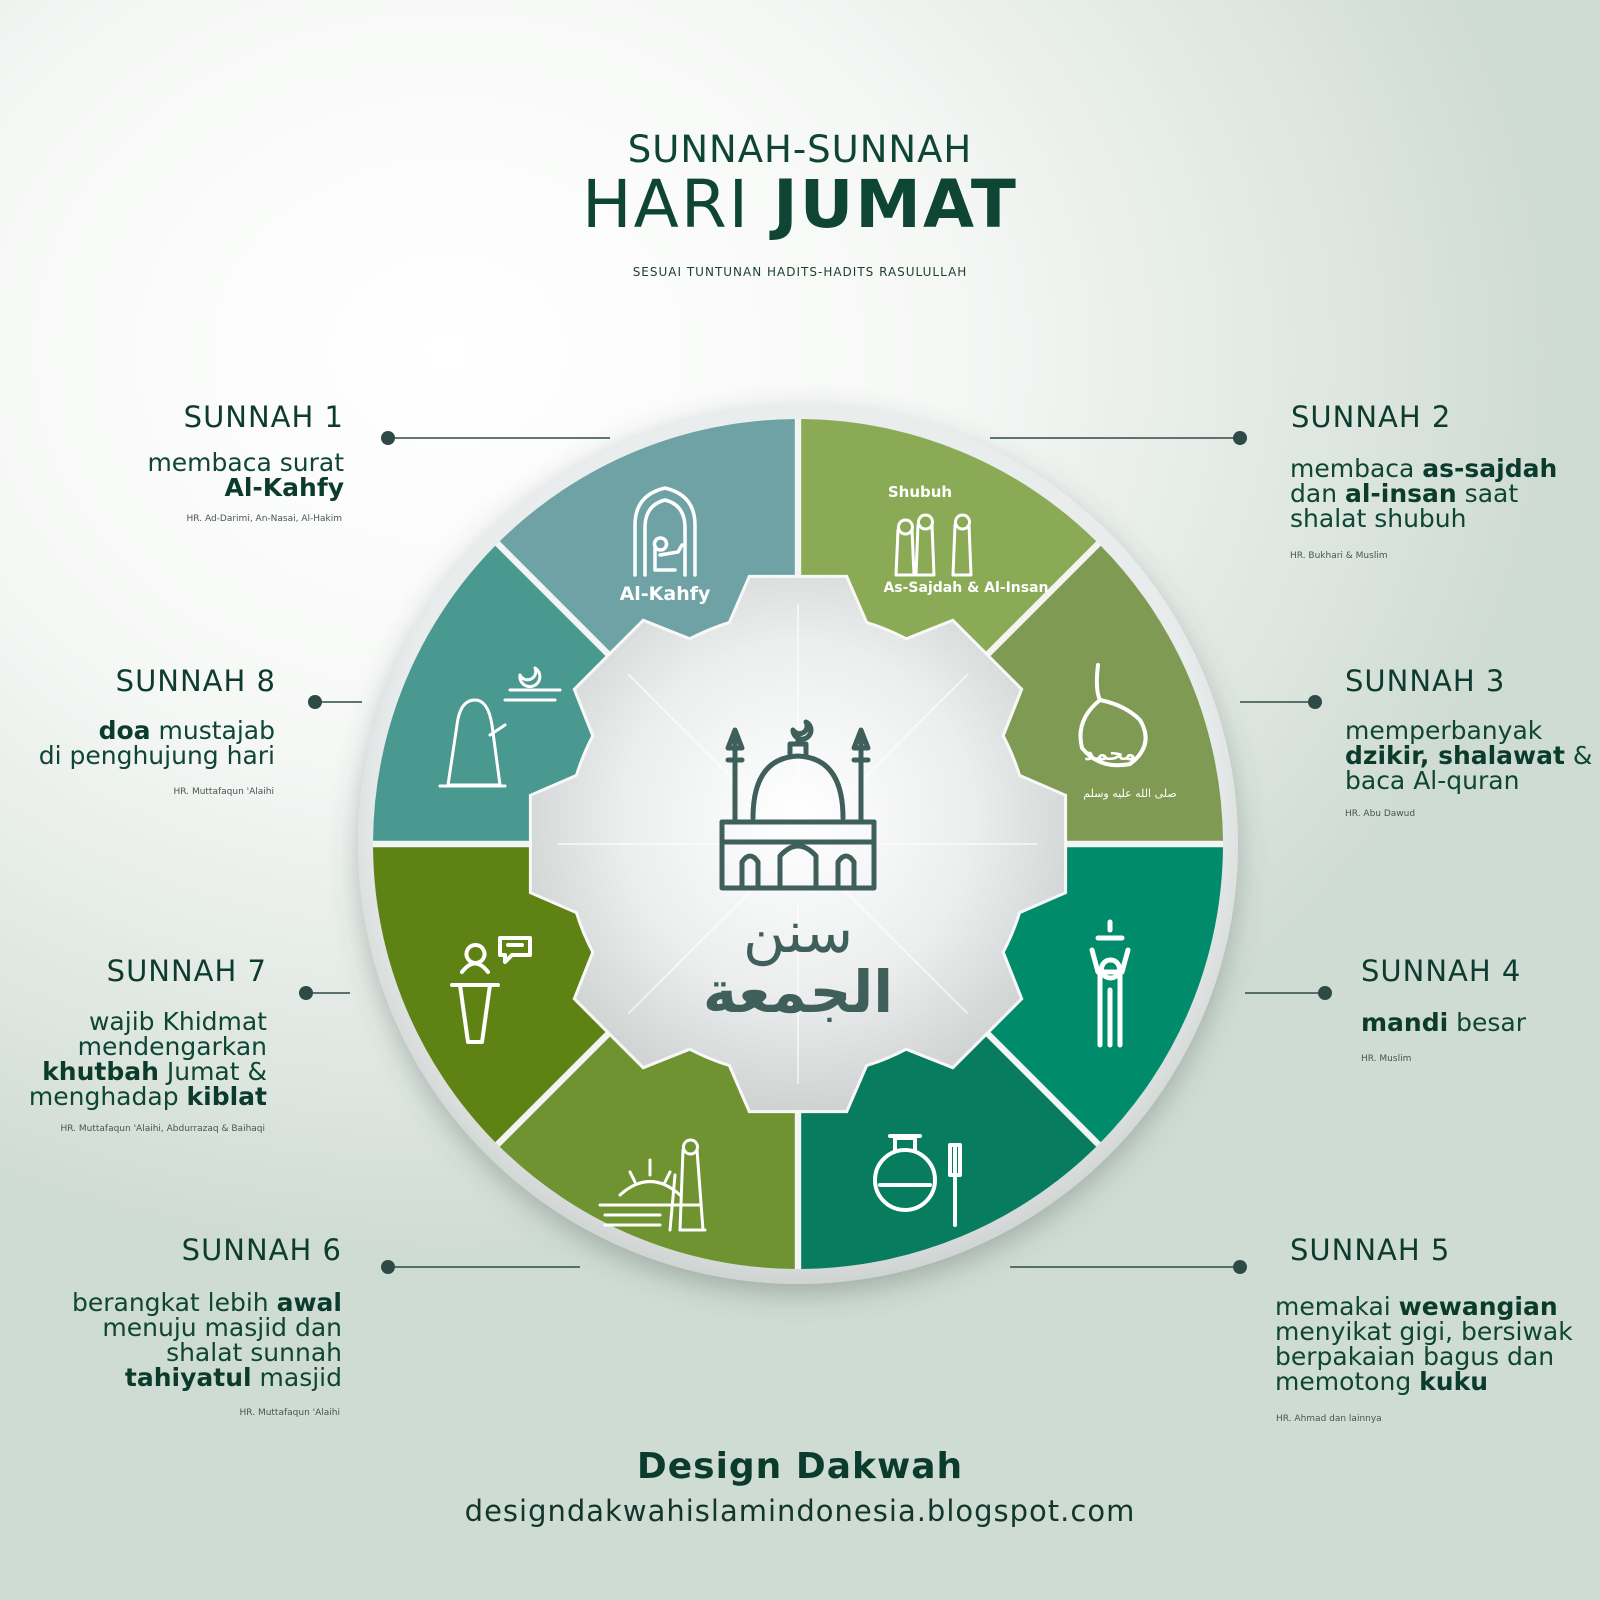  What do you see at coordinates (1378, 518) in the screenshot?
I see `text-line: shalat shubuh` at bounding box center [1378, 518].